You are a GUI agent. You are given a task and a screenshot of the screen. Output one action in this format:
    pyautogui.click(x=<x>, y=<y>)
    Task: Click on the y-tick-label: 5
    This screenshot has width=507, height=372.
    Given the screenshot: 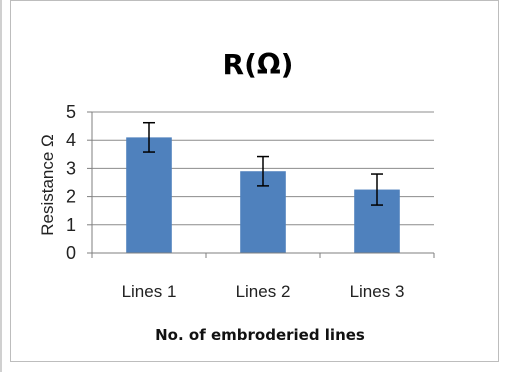 What is the action you would take?
    pyautogui.click(x=71, y=112)
    